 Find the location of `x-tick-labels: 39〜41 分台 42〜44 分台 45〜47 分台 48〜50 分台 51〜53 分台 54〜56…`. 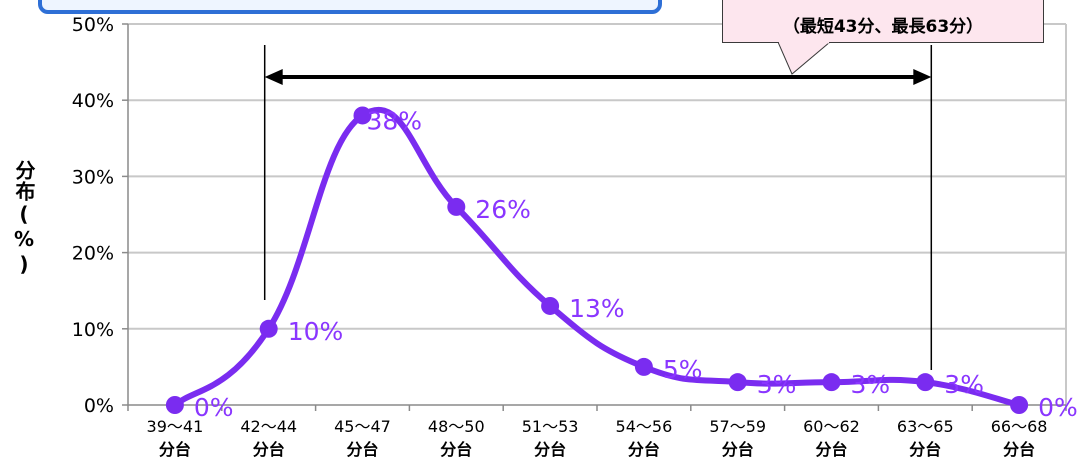

x-tick-labels: 39〜41 分台 42〜44 分台 45〜47 分台 48〜50 分台 51〜53 分台 54〜56… is located at coordinates (597, 438).